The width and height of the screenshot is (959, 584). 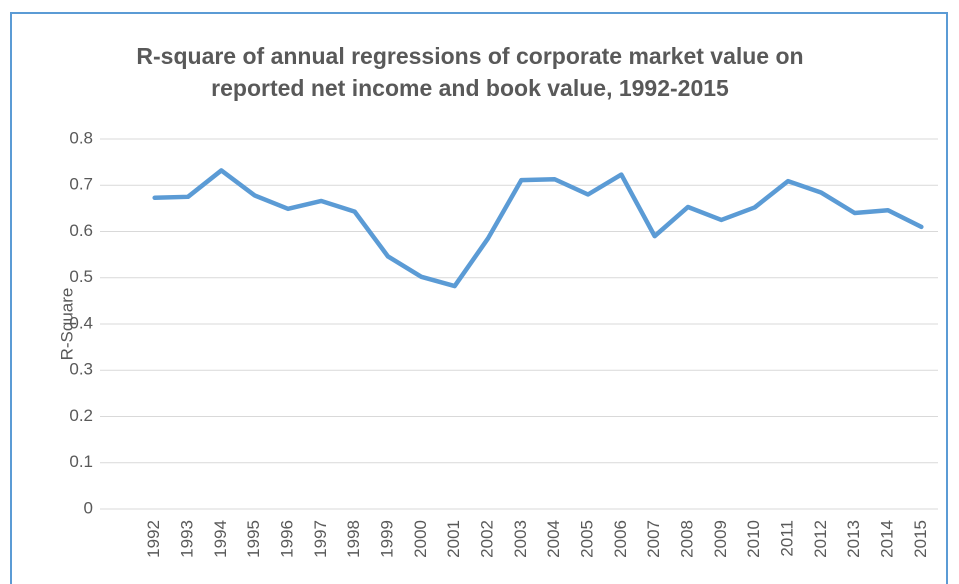 What do you see at coordinates (81, 276) in the screenshot?
I see `y-tick-label: 0.5` at bounding box center [81, 276].